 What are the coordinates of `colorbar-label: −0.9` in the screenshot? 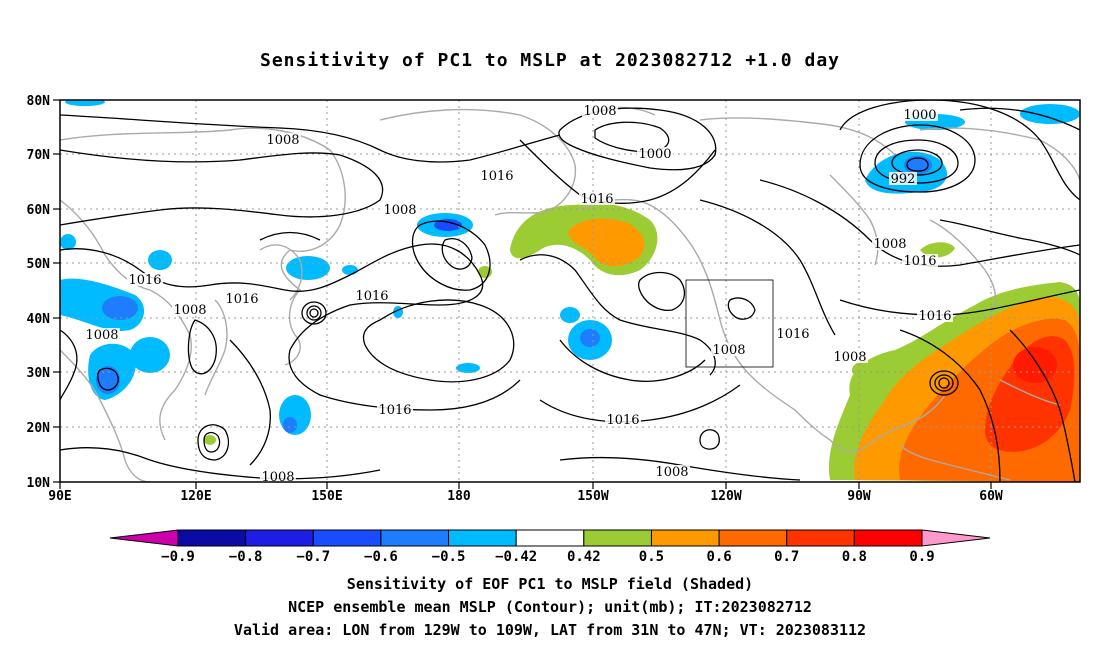 It's located at (178, 557).